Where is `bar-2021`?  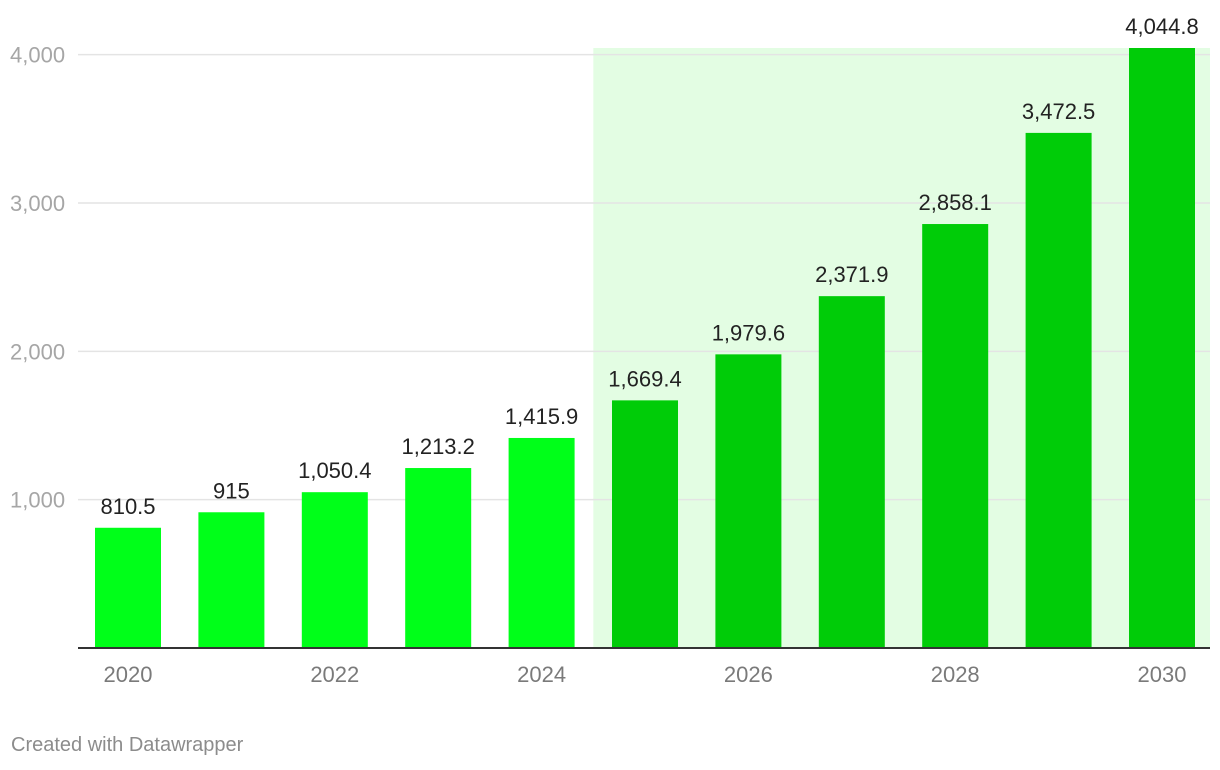
bar-2021 is located at coordinates (231, 580).